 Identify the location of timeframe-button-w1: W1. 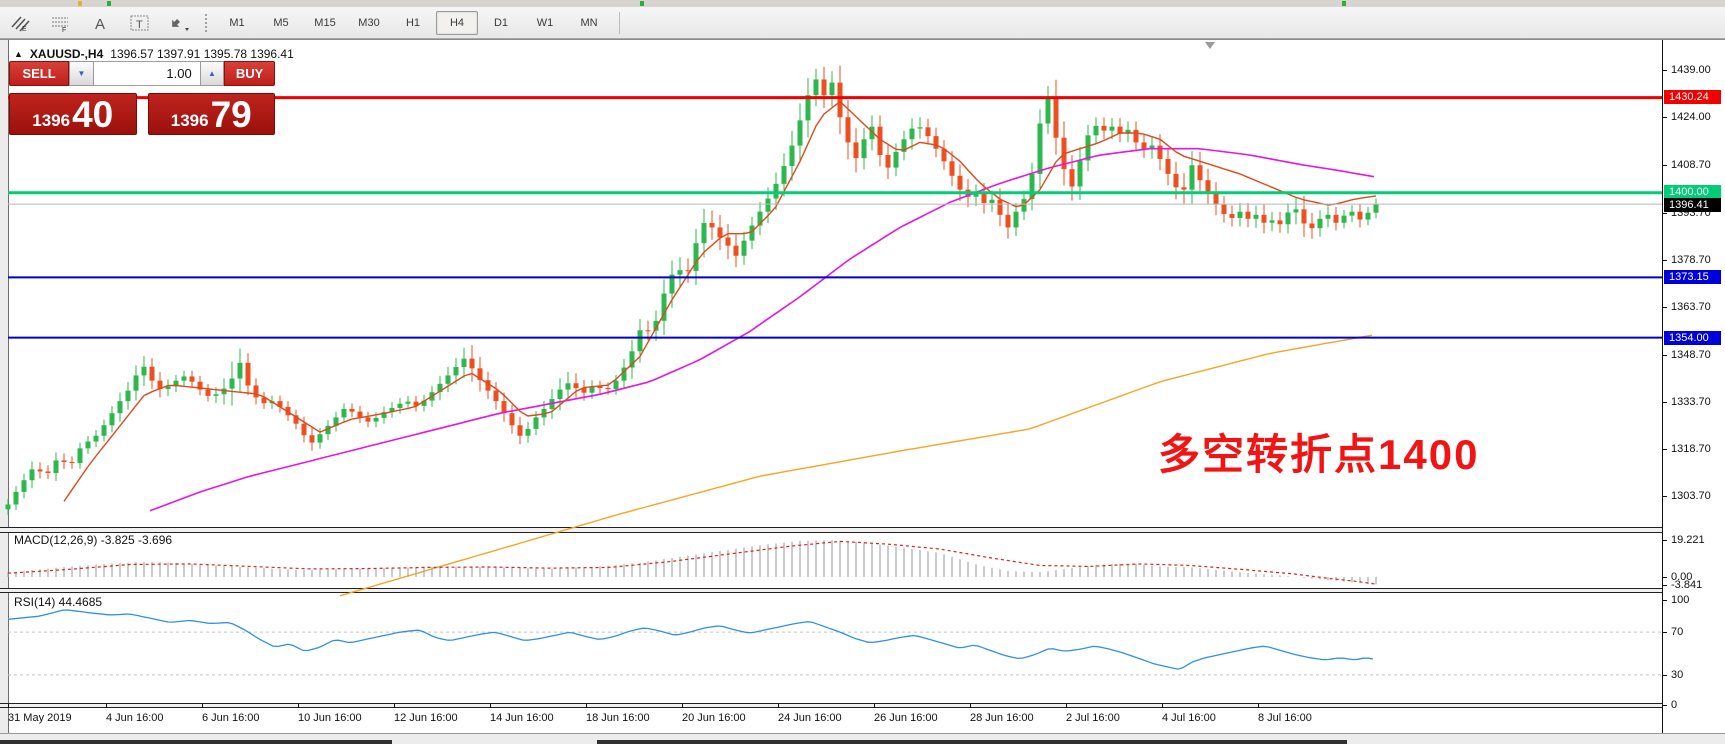
(545, 23).